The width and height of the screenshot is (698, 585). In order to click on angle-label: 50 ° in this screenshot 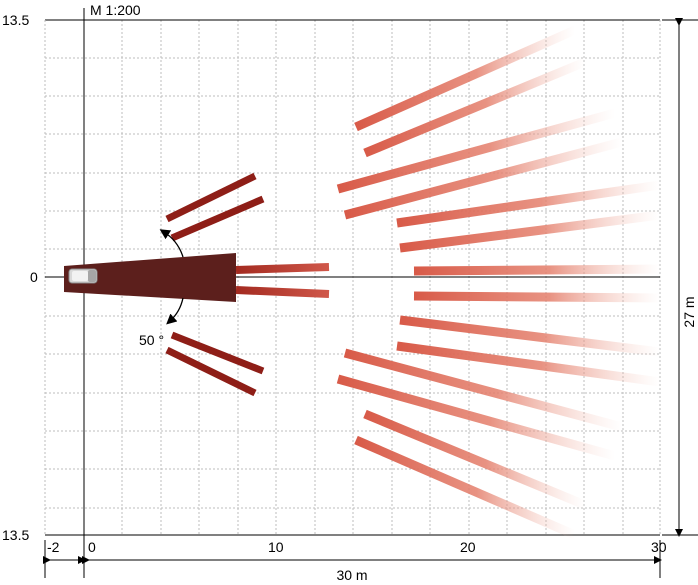, I will do `click(151, 340)`.